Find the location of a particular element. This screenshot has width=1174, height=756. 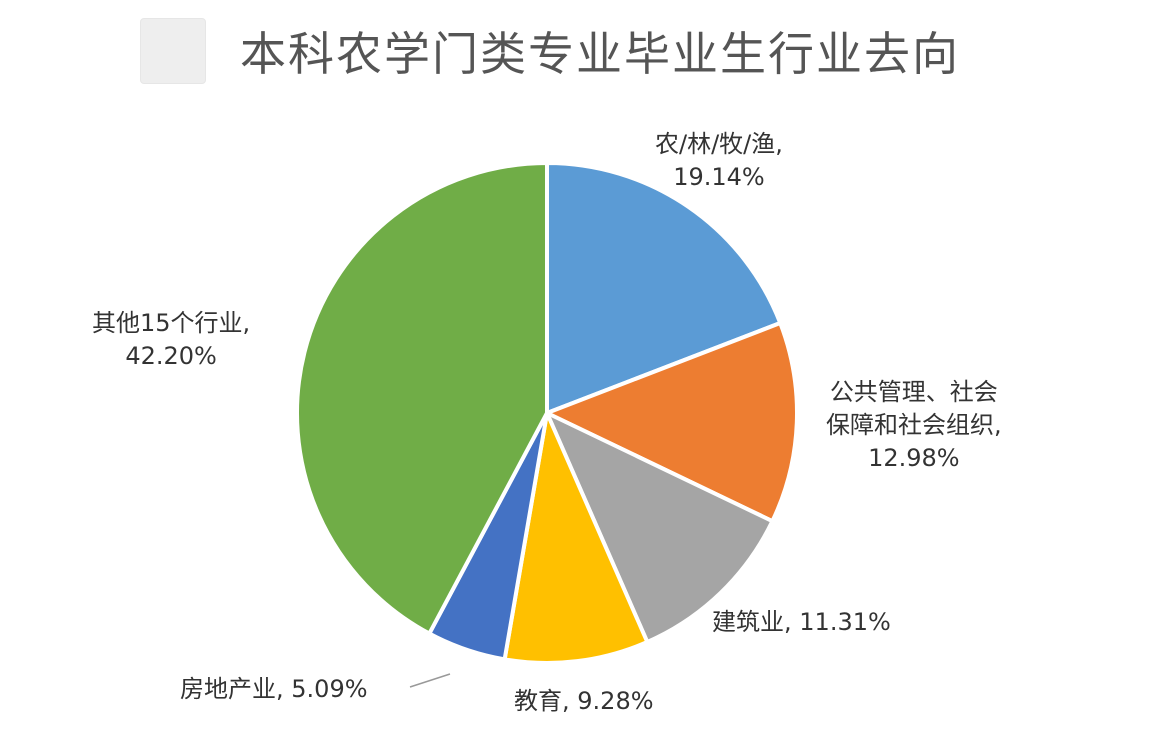

chart-title: 本科农学门类专业毕业生行业去向 is located at coordinates (600, 54).